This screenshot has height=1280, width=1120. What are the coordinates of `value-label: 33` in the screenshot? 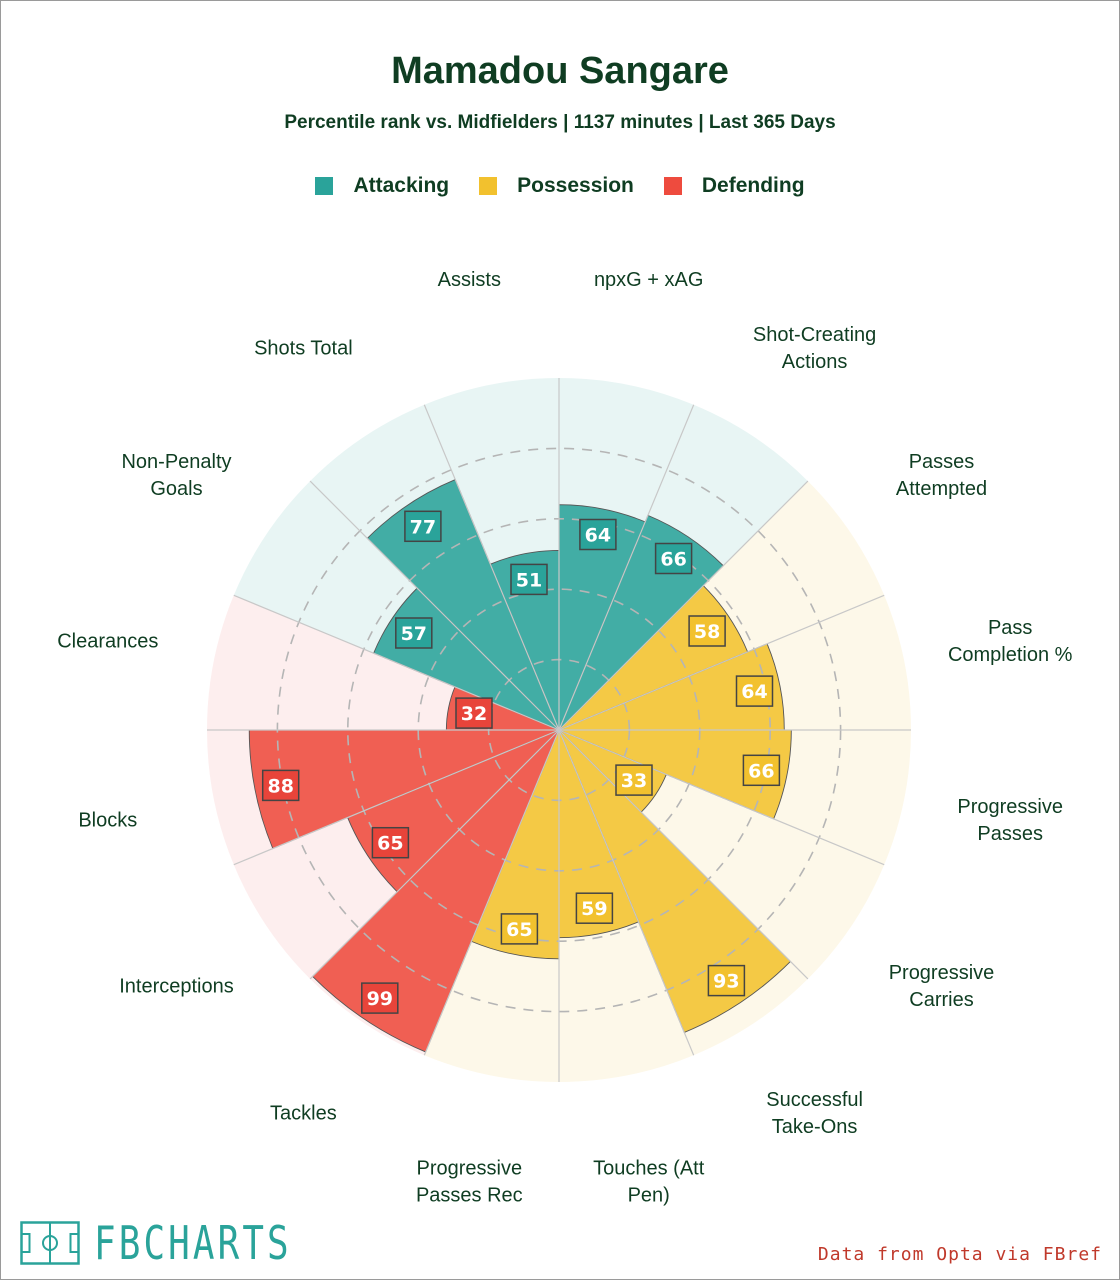 It's located at (634, 781).